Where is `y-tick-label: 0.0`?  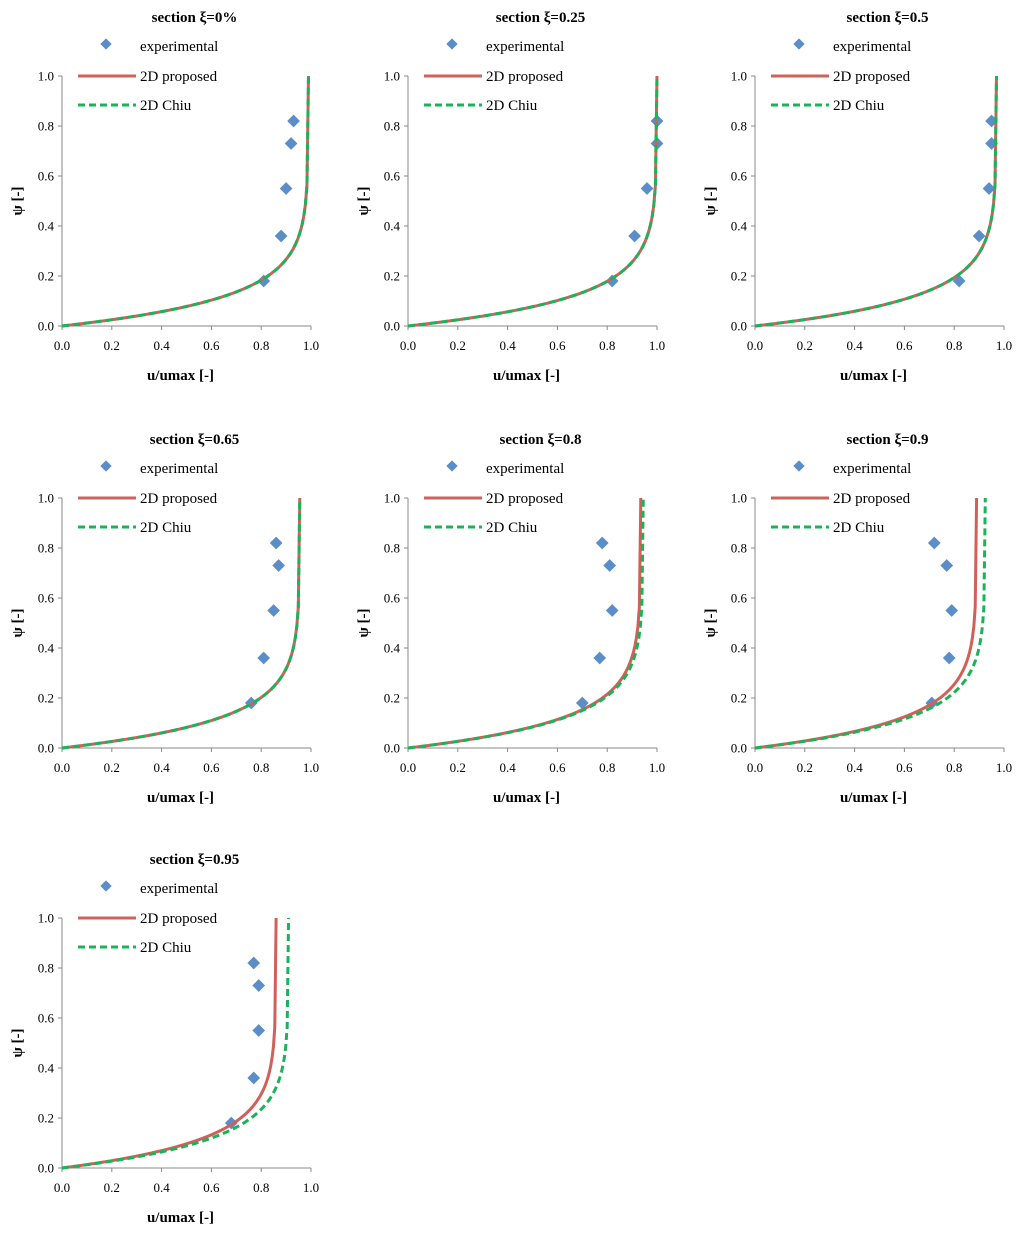
y-tick-label: 0.0 is located at coordinates (392, 326).